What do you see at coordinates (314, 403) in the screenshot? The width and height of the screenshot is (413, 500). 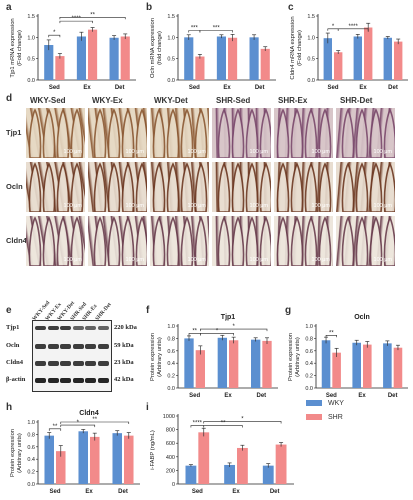 I see `legend-swatch-wky` at bounding box center [314, 403].